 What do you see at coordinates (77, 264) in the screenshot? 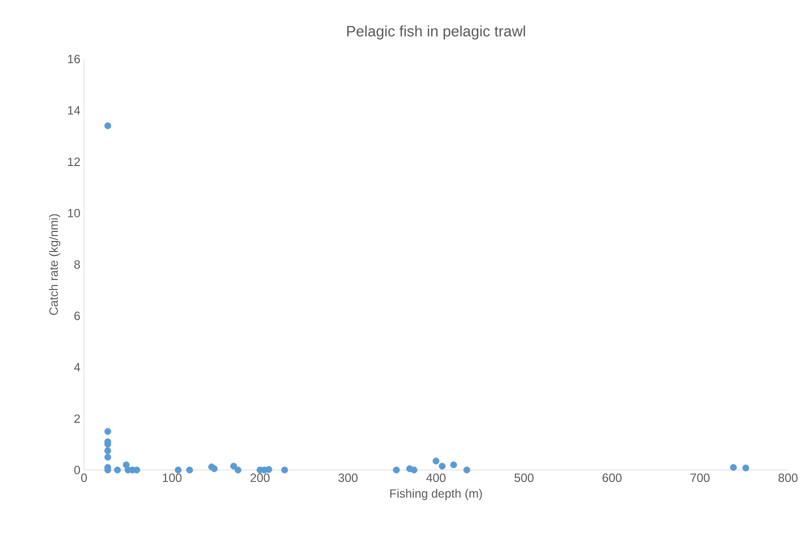
I see `y-tick-label: 8` at bounding box center [77, 264].